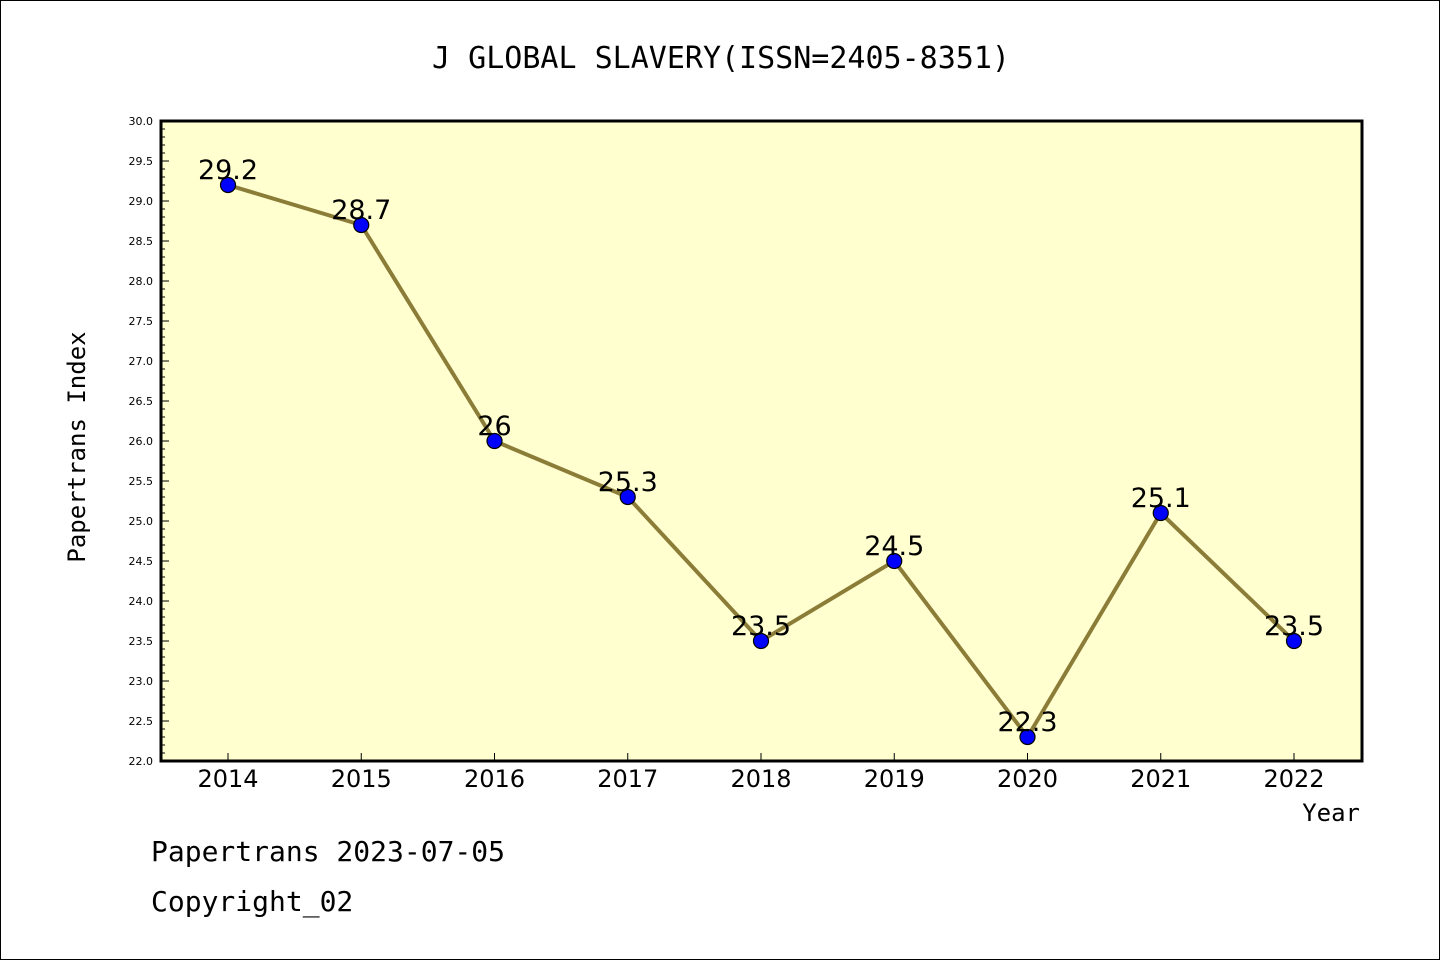  I want to click on x-tick-label: 2020, so click(1027, 779).